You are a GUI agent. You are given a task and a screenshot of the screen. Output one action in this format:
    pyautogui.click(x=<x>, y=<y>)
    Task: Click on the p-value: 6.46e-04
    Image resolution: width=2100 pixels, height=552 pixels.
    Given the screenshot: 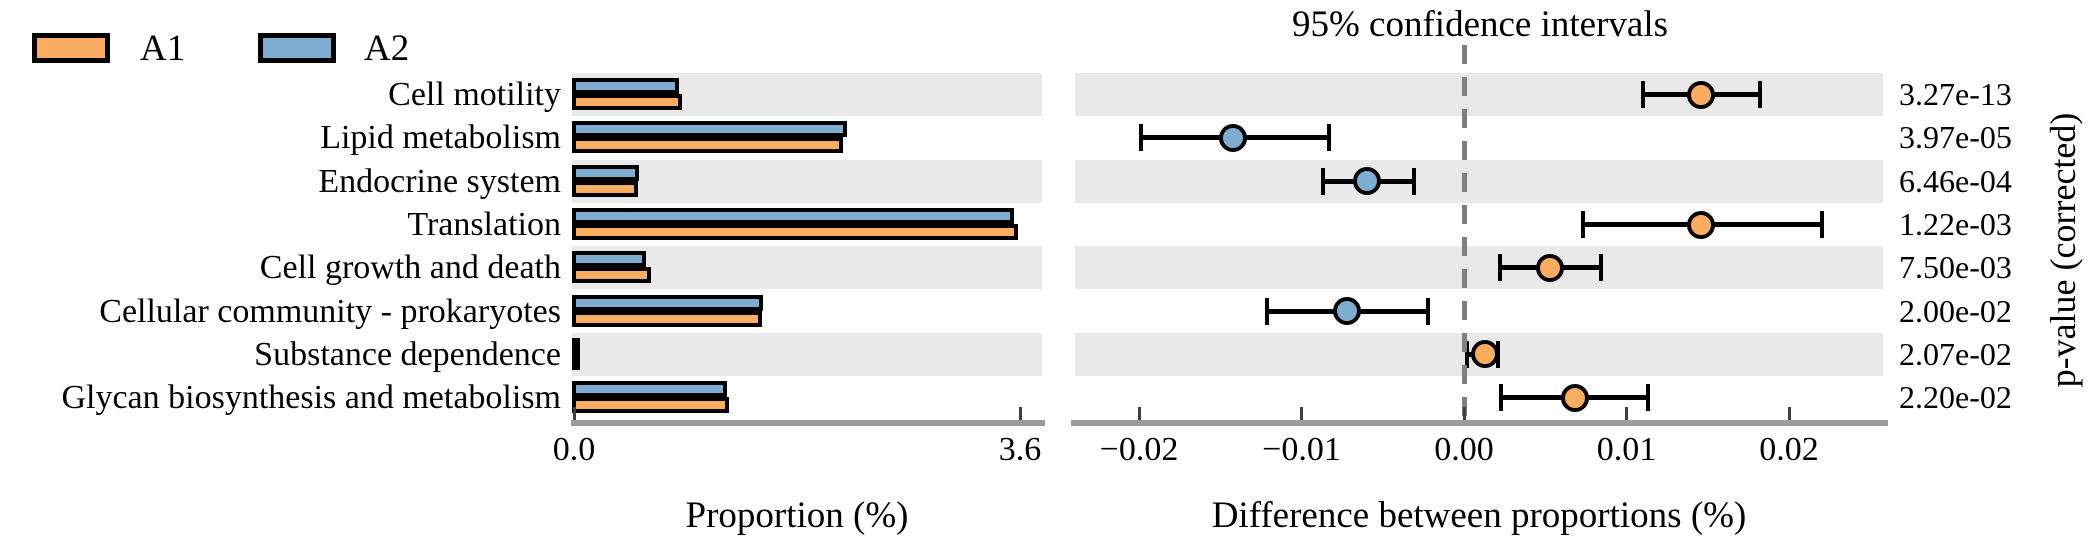 What is the action you would take?
    pyautogui.click(x=1955, y=180)
    